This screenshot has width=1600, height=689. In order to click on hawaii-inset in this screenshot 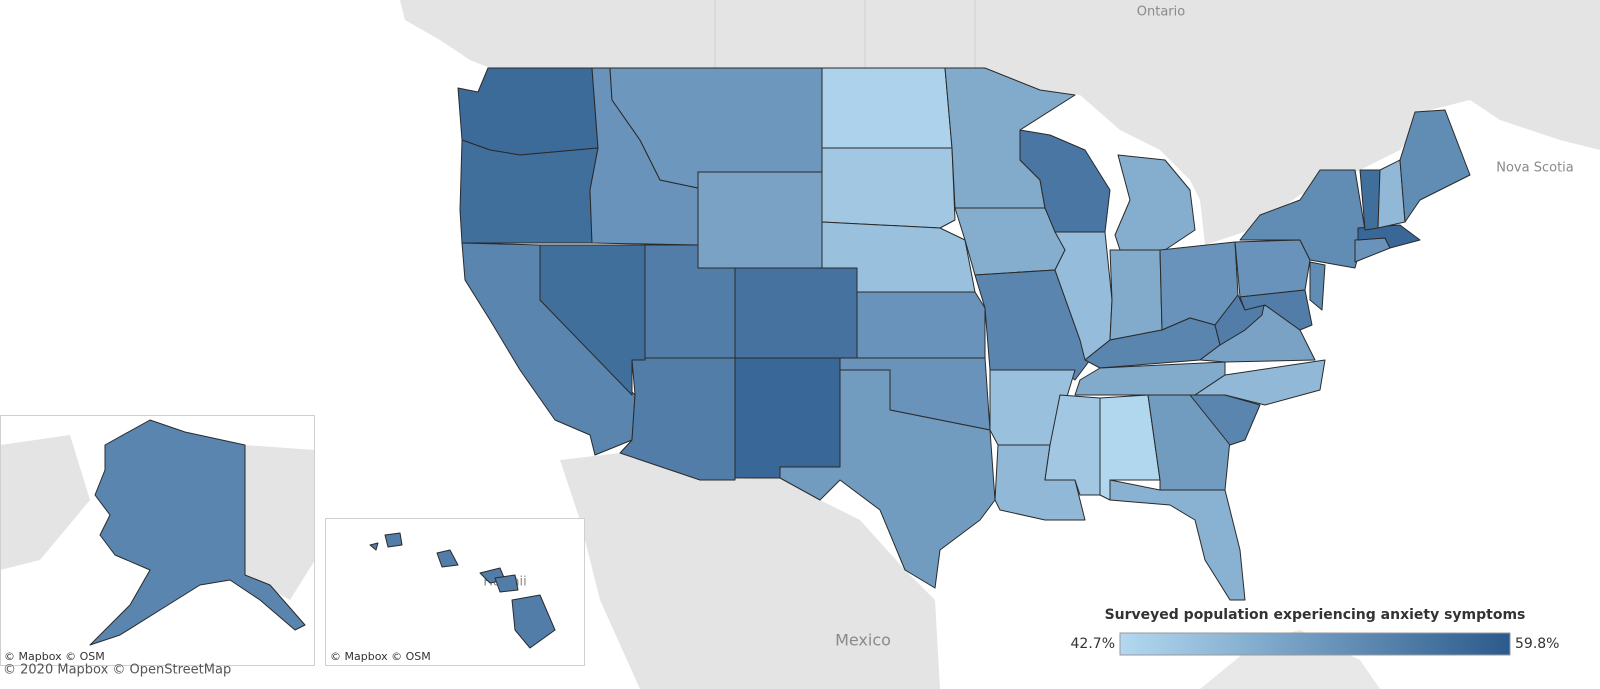, I will do `click(455, 592)`.